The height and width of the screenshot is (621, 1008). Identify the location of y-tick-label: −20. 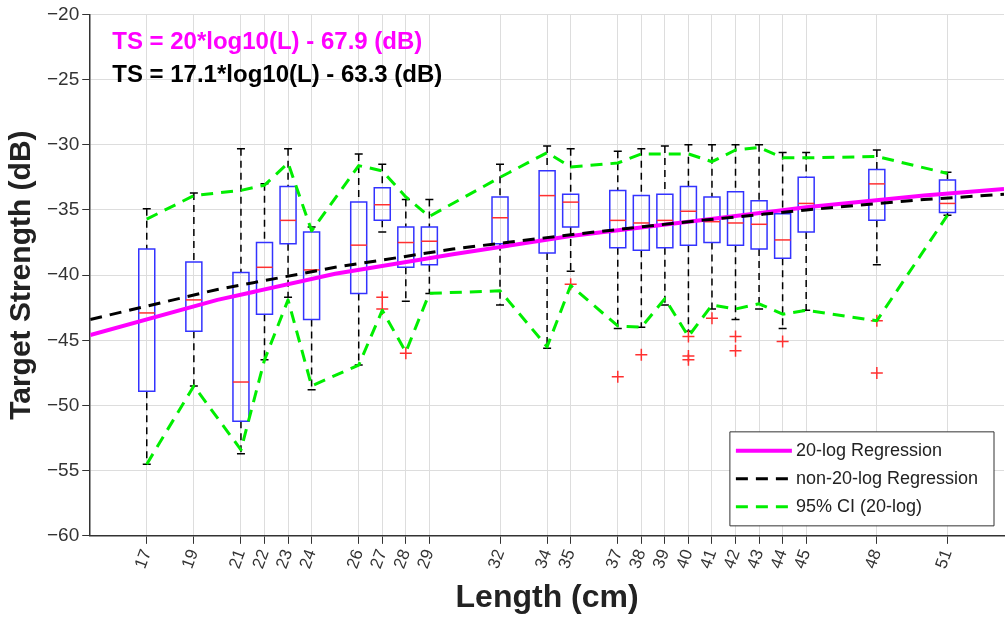
(63, 13).